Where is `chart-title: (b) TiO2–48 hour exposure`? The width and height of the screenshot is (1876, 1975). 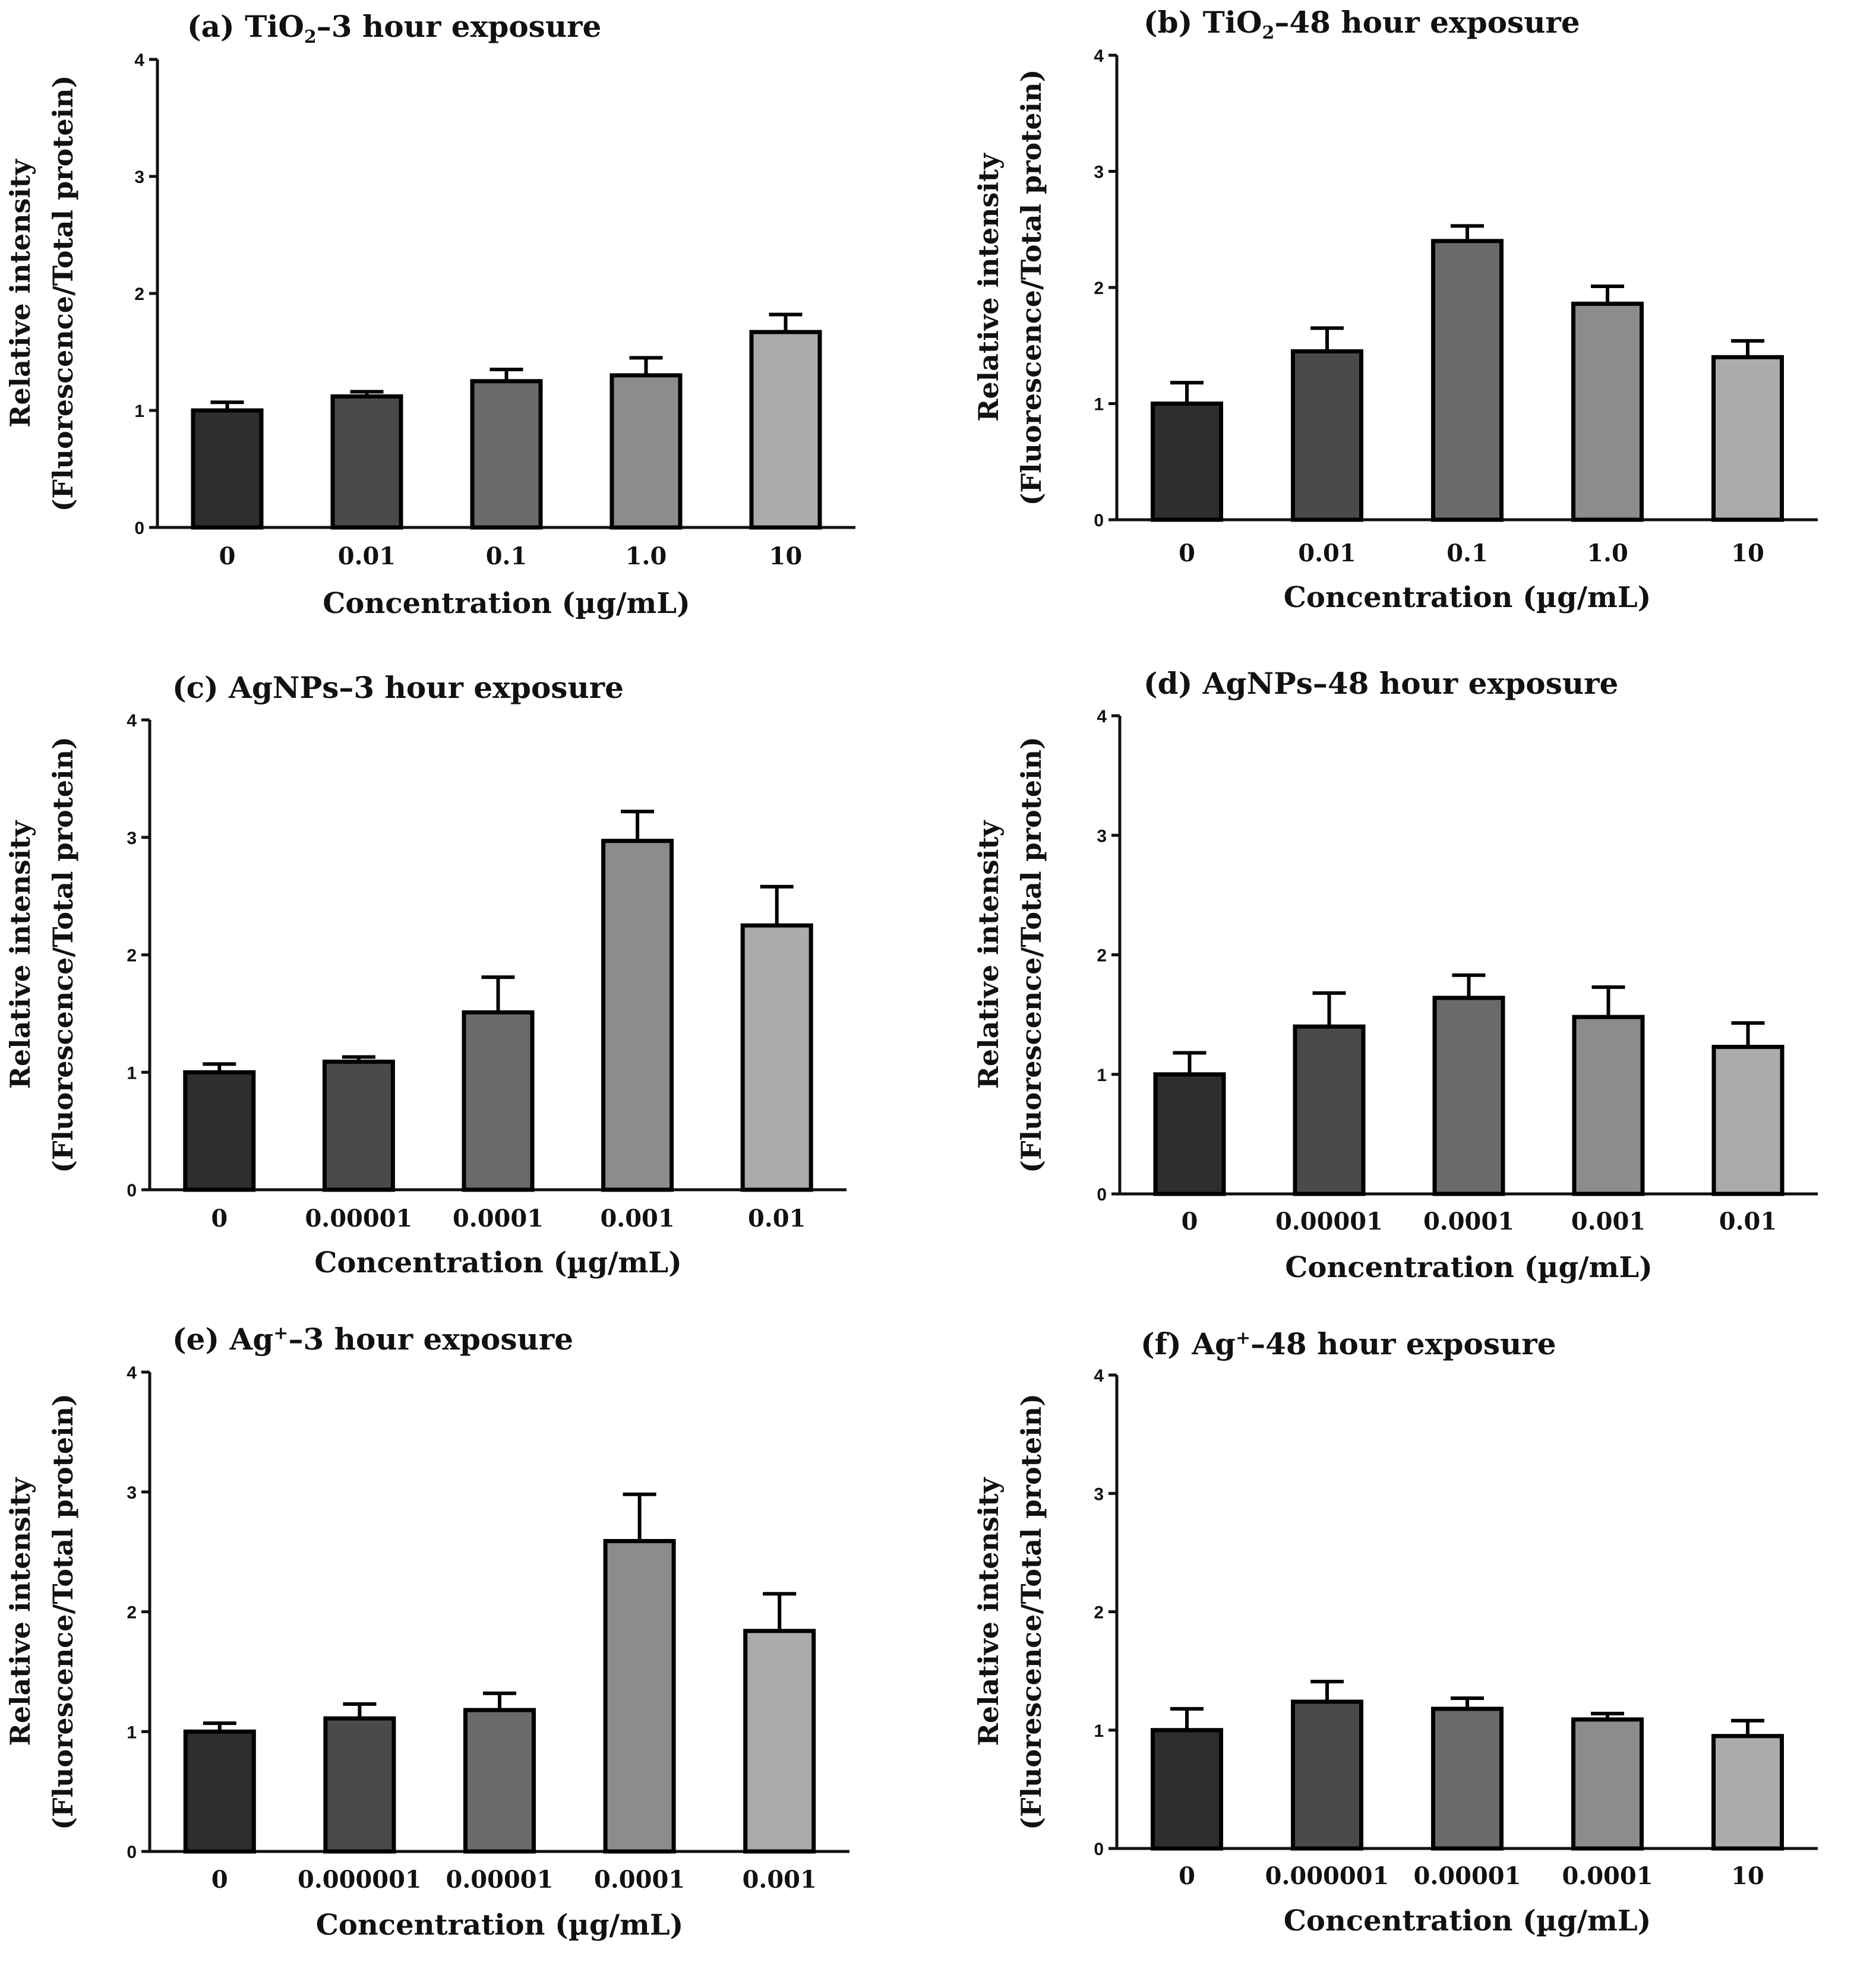 chart-title: (b) TiO2–48 hour exposure is located at coordinates (1362, 24).